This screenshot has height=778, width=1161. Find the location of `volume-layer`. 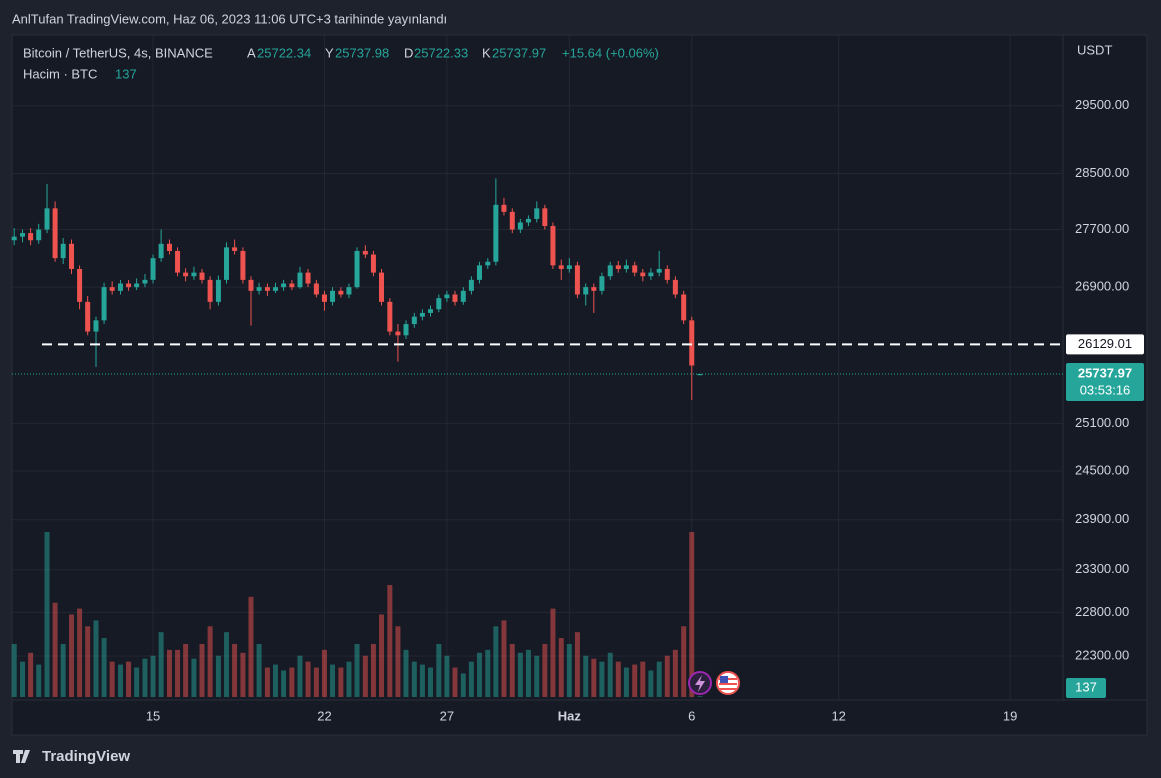

volume-layer is located at coordinates (357, 614).